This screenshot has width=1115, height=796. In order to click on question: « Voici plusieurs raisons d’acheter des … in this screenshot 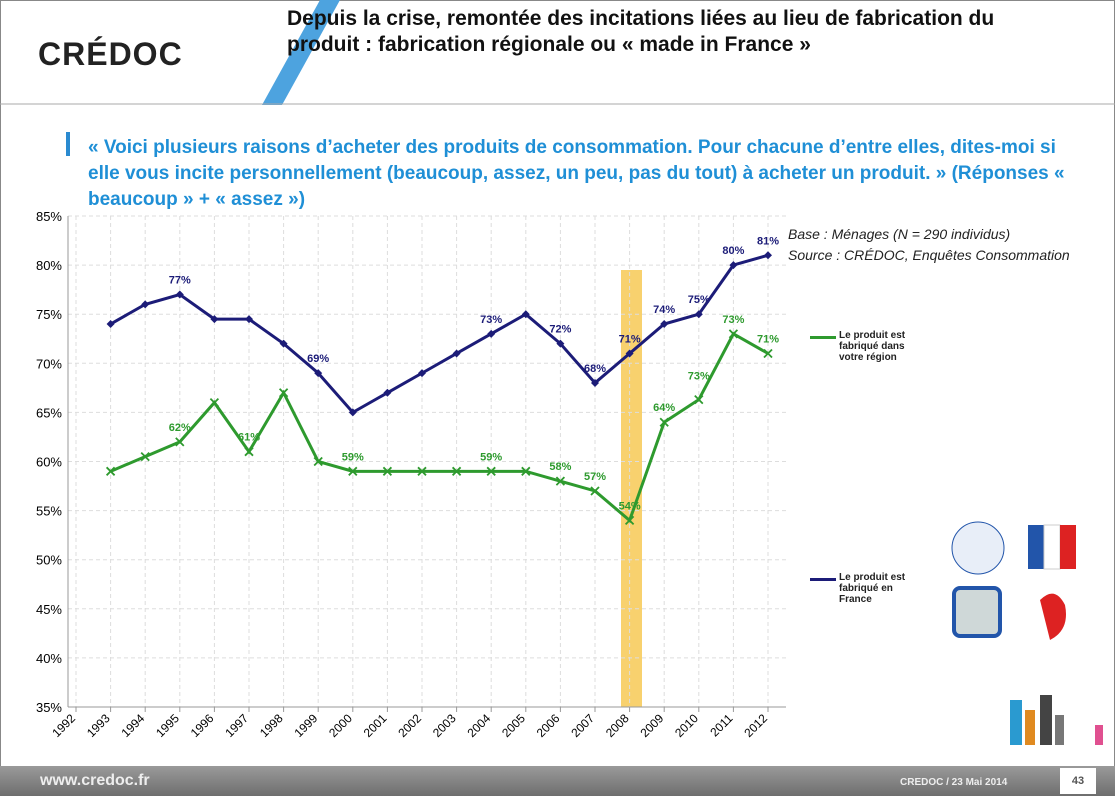, I will do `click(576, 173)`.